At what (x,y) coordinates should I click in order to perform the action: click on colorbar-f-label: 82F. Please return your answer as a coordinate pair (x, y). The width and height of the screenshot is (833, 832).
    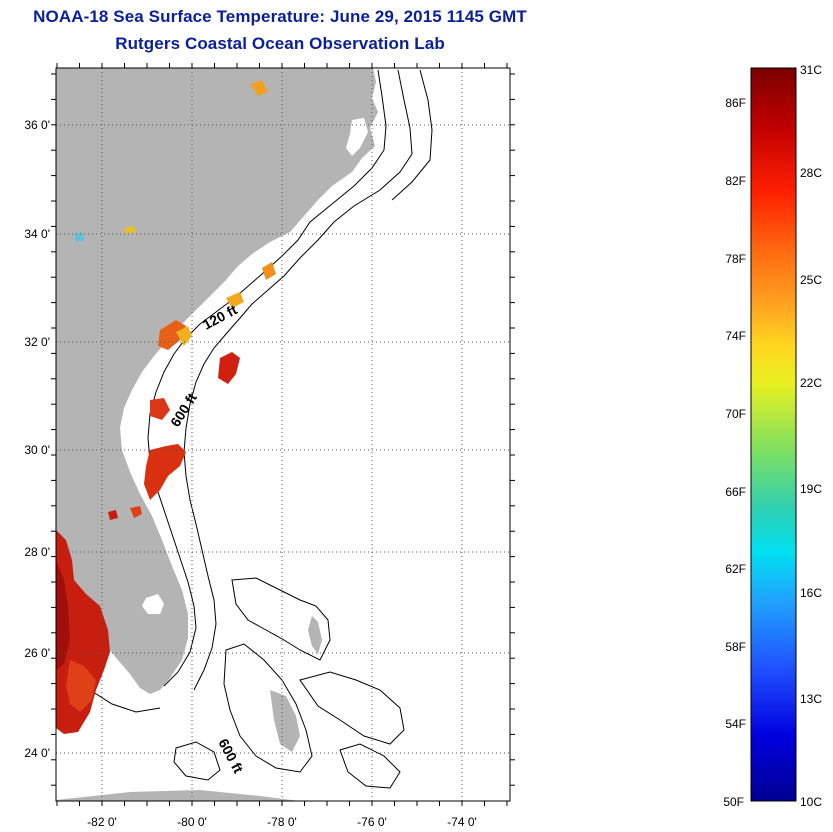
    Looking at the image, I should click on (735, 181).